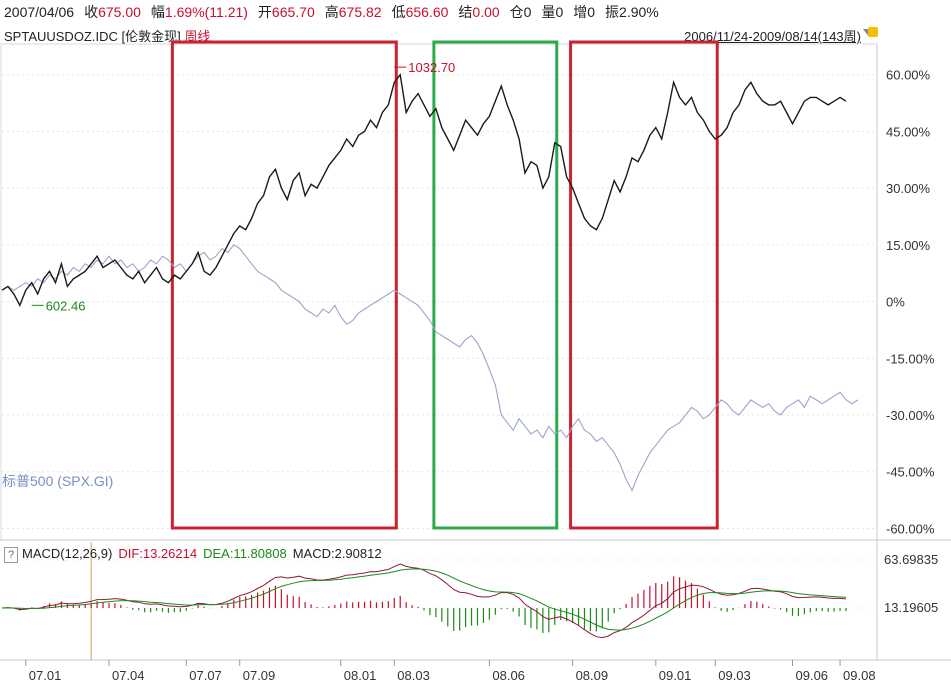 The height and width of the screenshot is (695, 951). I want to click on macd-value: MACD:2.90812, so click(337, 553).